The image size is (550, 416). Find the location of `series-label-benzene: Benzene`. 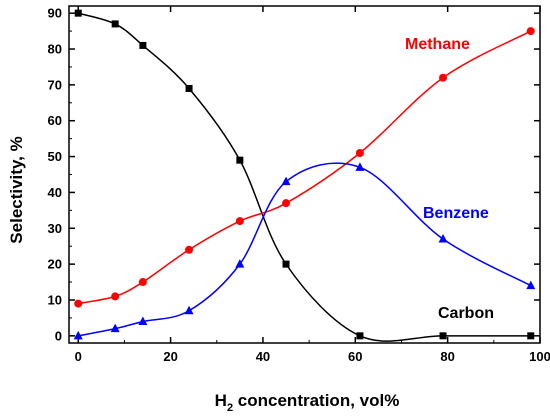

series-label-benzene: Benzene is located at coordinates (456, 213).